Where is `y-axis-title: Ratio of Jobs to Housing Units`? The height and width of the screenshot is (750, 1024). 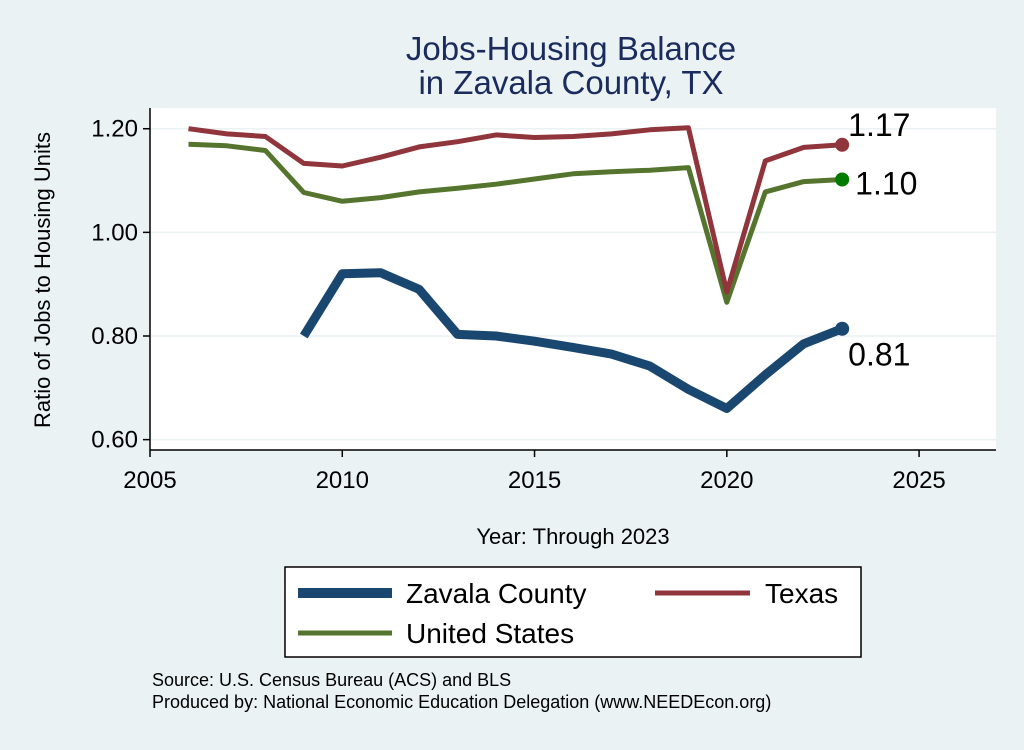 y-axis-title: Ratio of Jobs to Housing Units is located at coordinates (42, 280).